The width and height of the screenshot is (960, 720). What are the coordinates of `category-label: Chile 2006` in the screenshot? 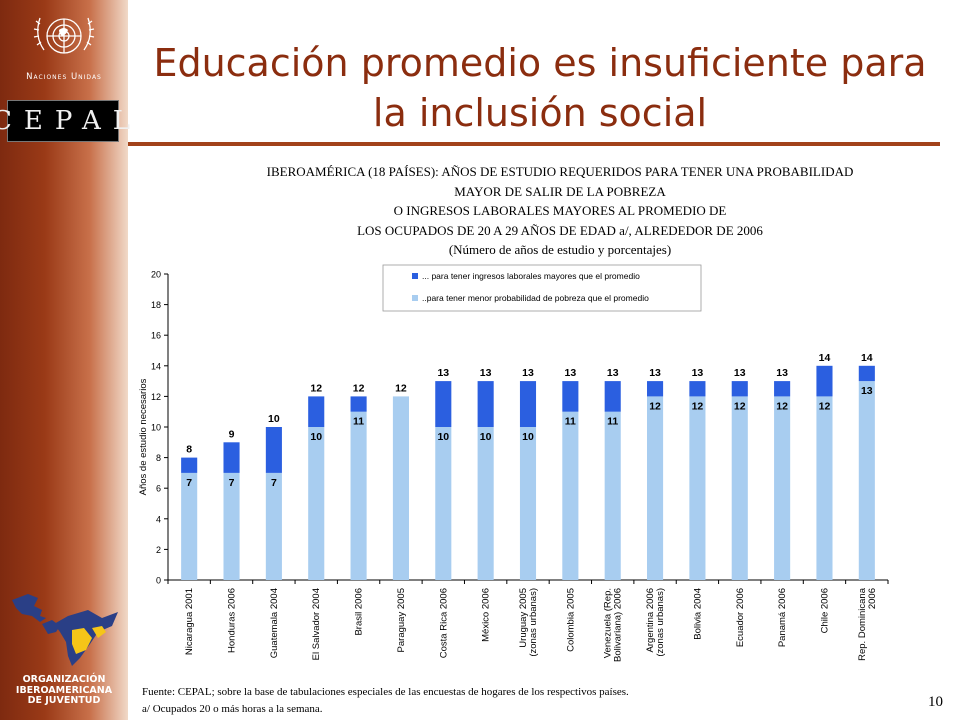 It's located at (824, 610).